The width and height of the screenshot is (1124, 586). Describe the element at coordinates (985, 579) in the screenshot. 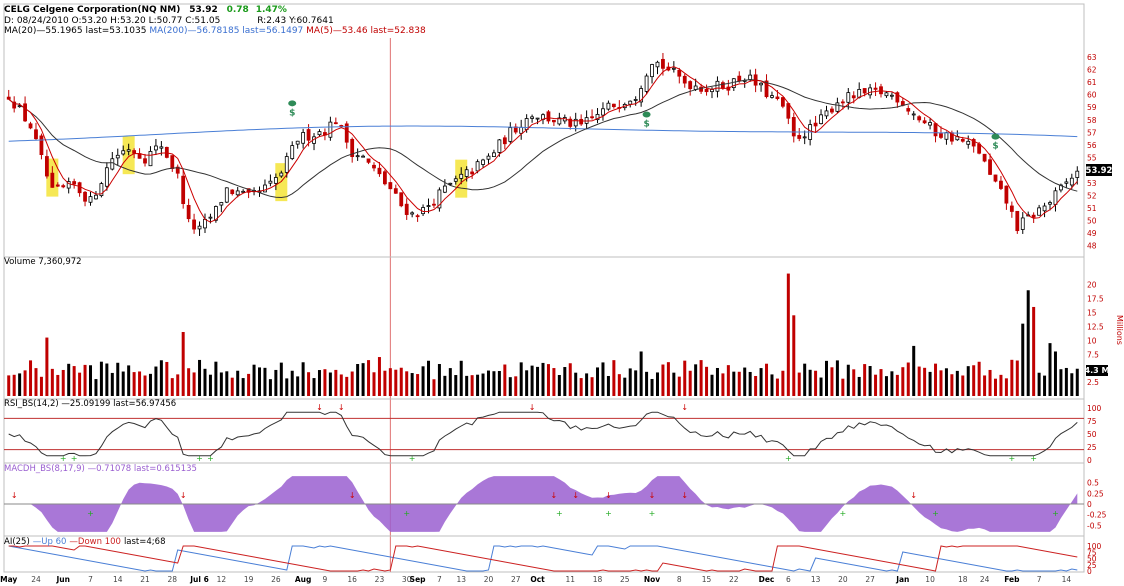

I see `x-tick-37: 24` at that location.